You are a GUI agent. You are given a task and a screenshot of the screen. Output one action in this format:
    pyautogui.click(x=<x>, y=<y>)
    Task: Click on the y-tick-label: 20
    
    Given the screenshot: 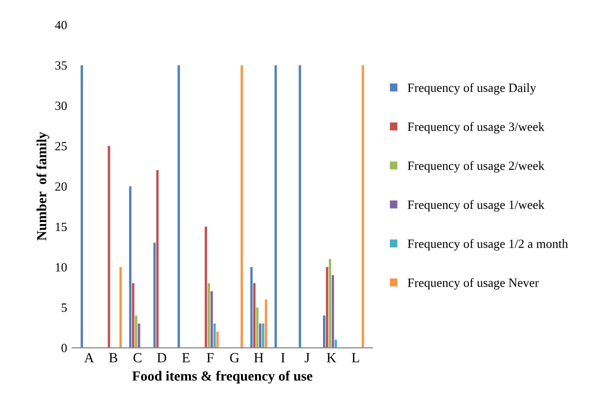 What is the action you would take?
    pyautogui.click(x=61, y=186)
    